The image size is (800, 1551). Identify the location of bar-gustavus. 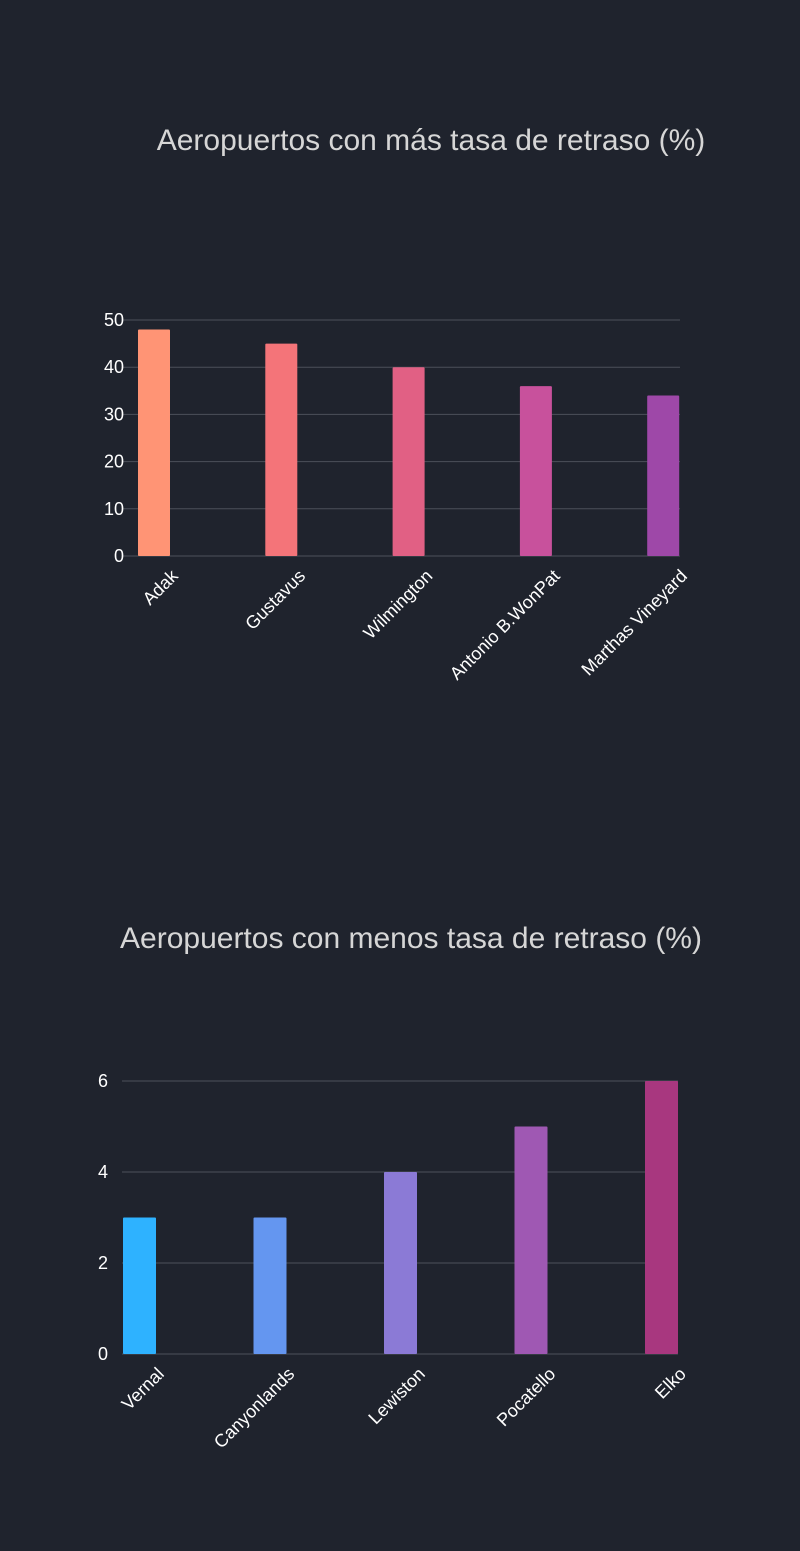
(281, 449).